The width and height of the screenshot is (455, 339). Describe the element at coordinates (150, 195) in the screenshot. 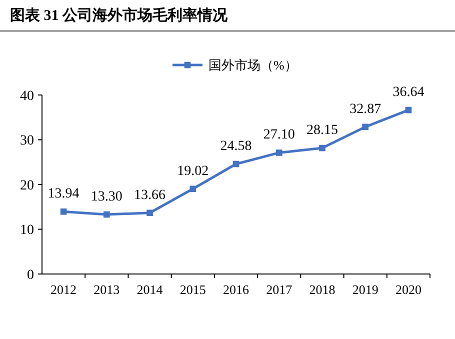

I see `data-label: 13.66` at that location.